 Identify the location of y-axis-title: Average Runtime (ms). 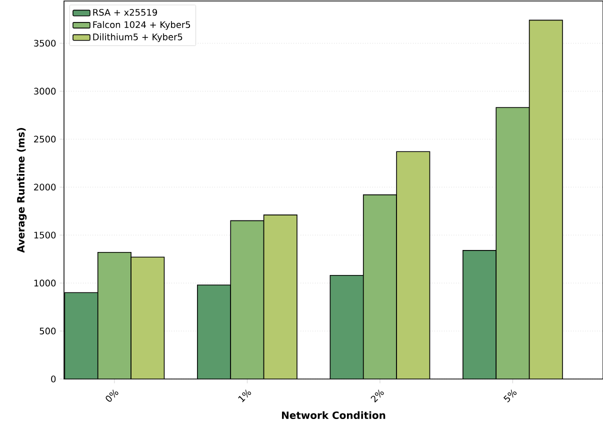
(21, 190).